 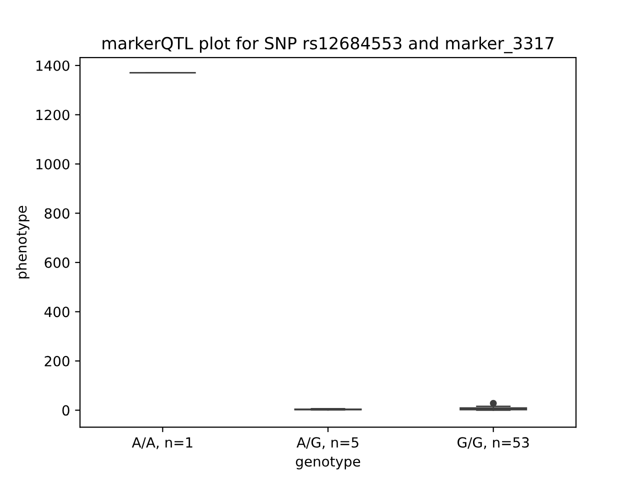 What do you see at coordinates (57, 312) in the screenshot?
I see `y-tick-label: 400` at bounding box center [57, 312].